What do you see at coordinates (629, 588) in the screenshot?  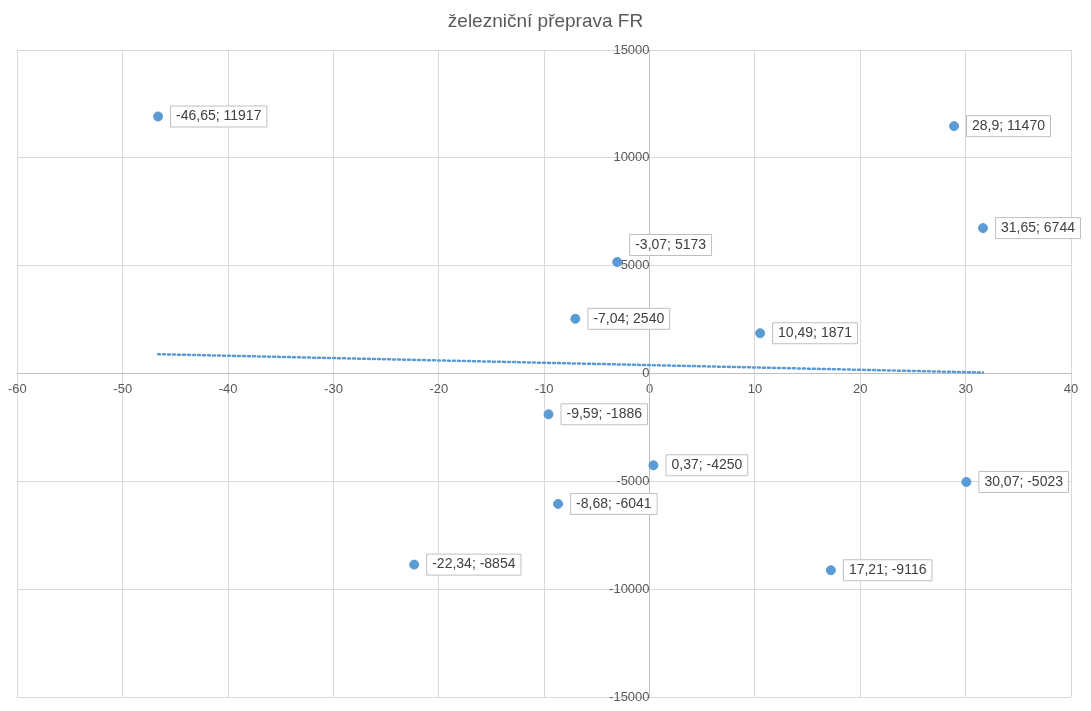 I see `y-tick-label: -10000` at bounding box center [629, 588].